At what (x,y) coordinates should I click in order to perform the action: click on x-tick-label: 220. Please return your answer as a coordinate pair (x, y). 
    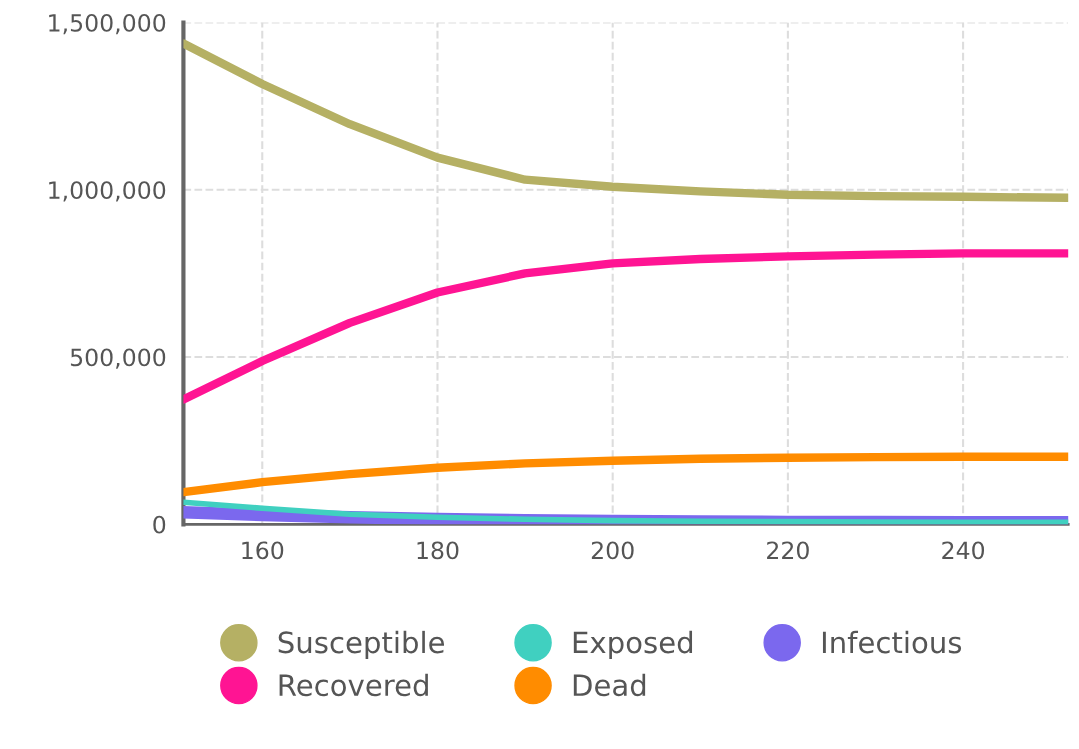
    Looking at the image, I should click on (788, 550).